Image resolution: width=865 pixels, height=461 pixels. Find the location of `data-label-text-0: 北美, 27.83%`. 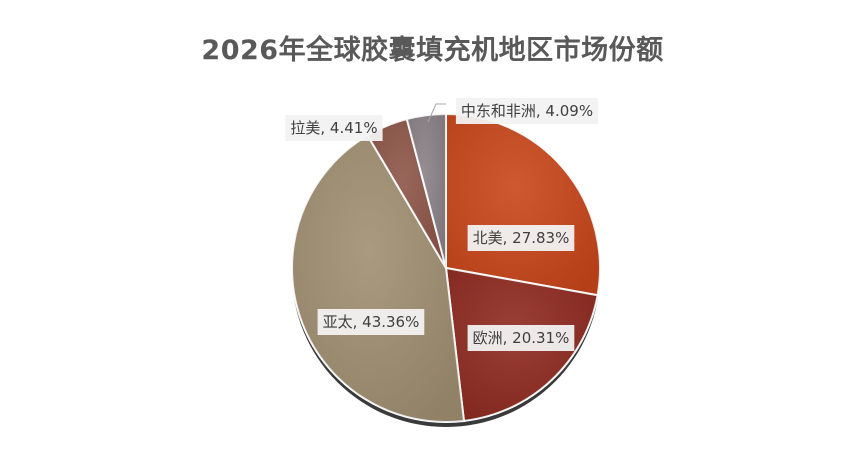

data-label-text-0: 北美, 27.83% is located at coordinates (521, 238).